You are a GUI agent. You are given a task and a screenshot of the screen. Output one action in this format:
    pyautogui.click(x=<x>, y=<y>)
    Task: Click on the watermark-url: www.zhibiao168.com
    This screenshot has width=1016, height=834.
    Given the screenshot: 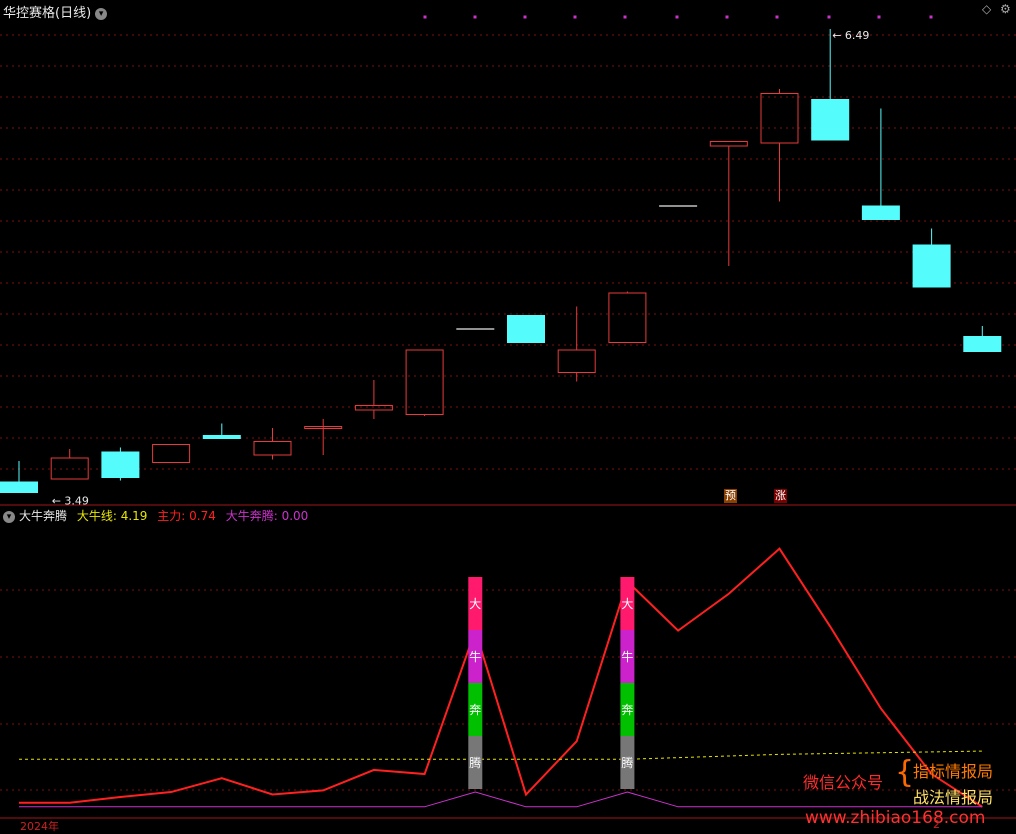 What is the action you would take?
    pyautogui.click(x=895, y=818)
    